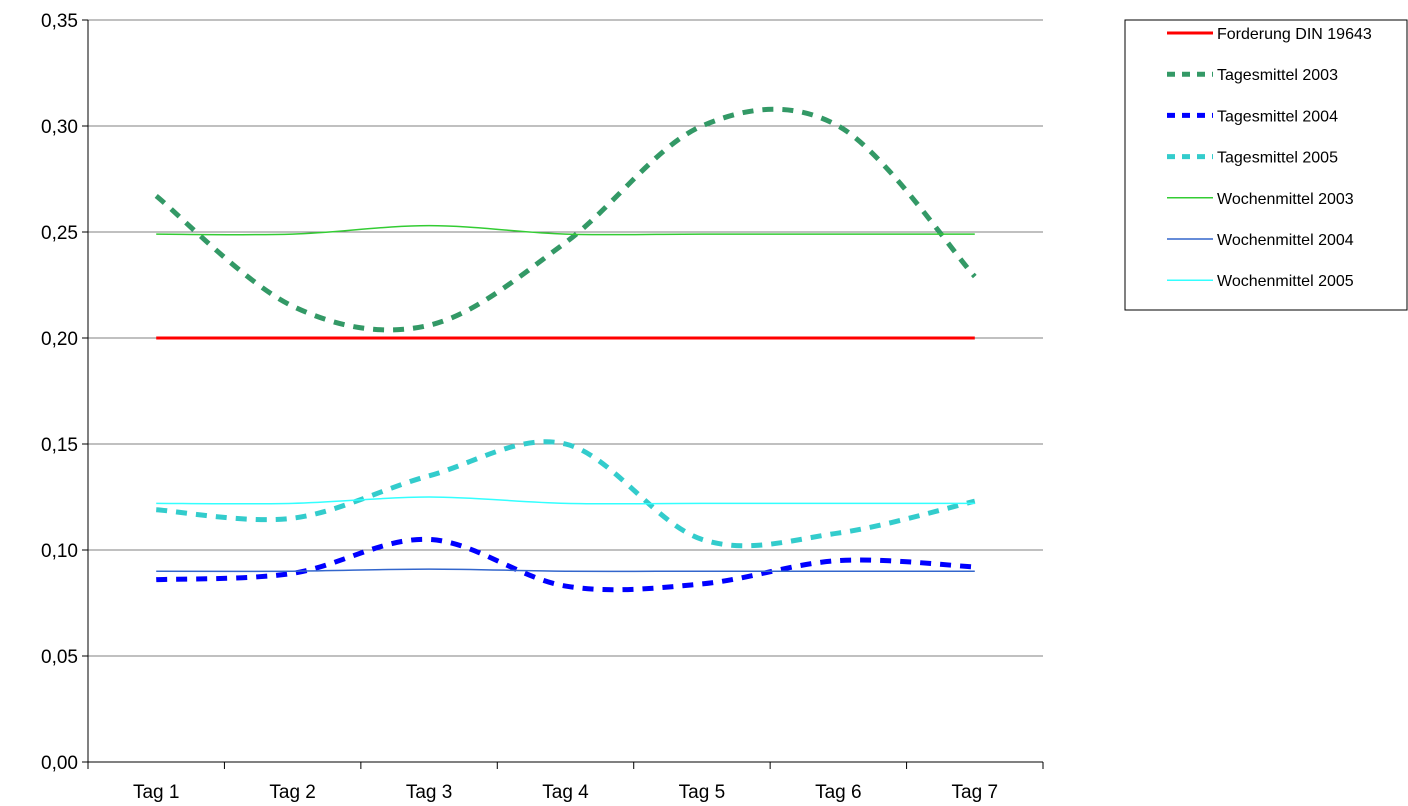 This screenshot has width=1408, height=806. Describe the element at coordinates (59, 763) in the screenshot. I see `y-tick-label: 0,00` at that location.